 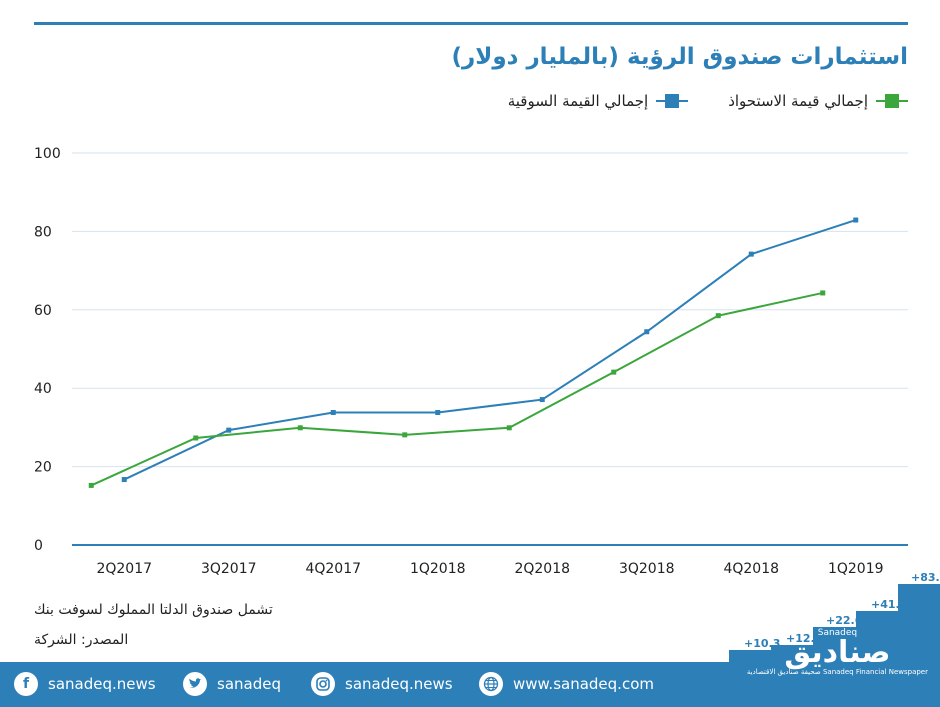 What do you see at coordinates (856, 569) in the screenshot?
I see `x-tick-label: 1Q2019` at bounding box center [856, 569].